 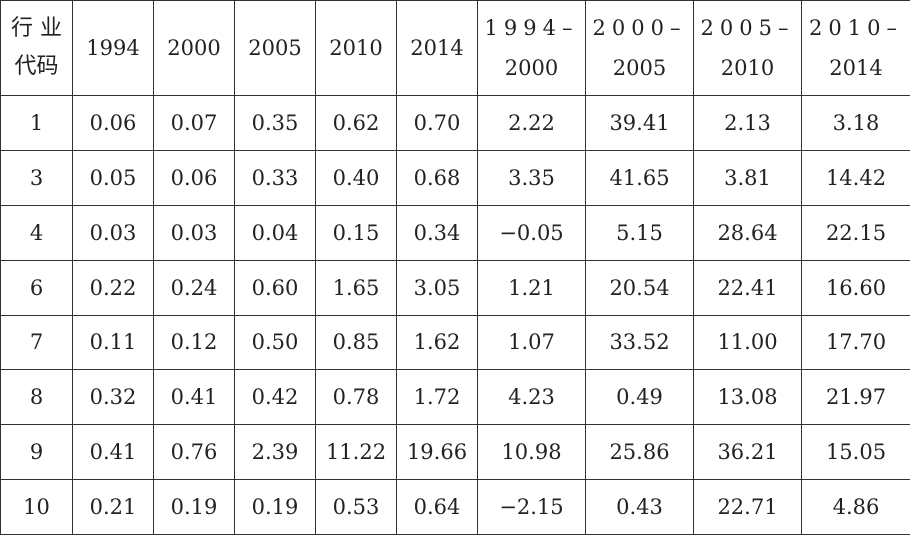 What do you see at coordinates (856, 177) in the screenshot?
I see `cell-growth-2010-2014: 14.42` at bounding box center [856, 177].